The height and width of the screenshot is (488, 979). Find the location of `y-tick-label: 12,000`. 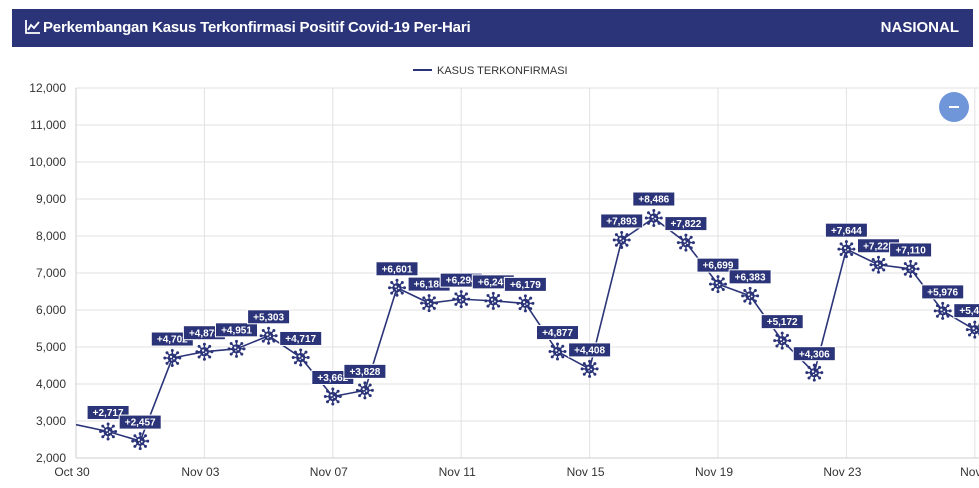

y-tick-label: 12,000 is located at coordinates (47, 88).